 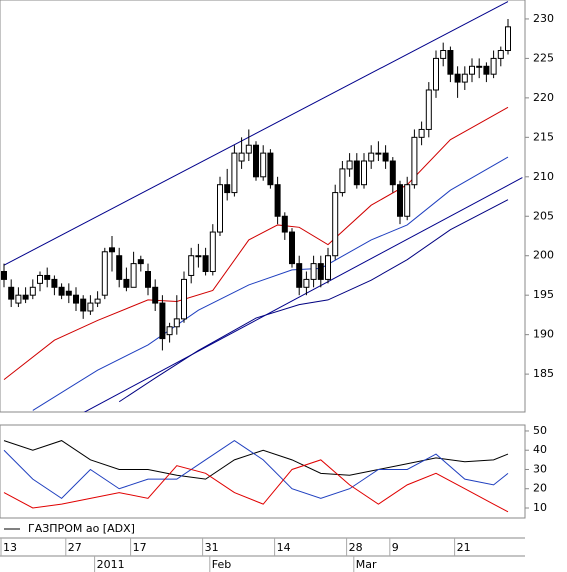 I want to click on y-tick-label: 195, so click(x=543, y=294).